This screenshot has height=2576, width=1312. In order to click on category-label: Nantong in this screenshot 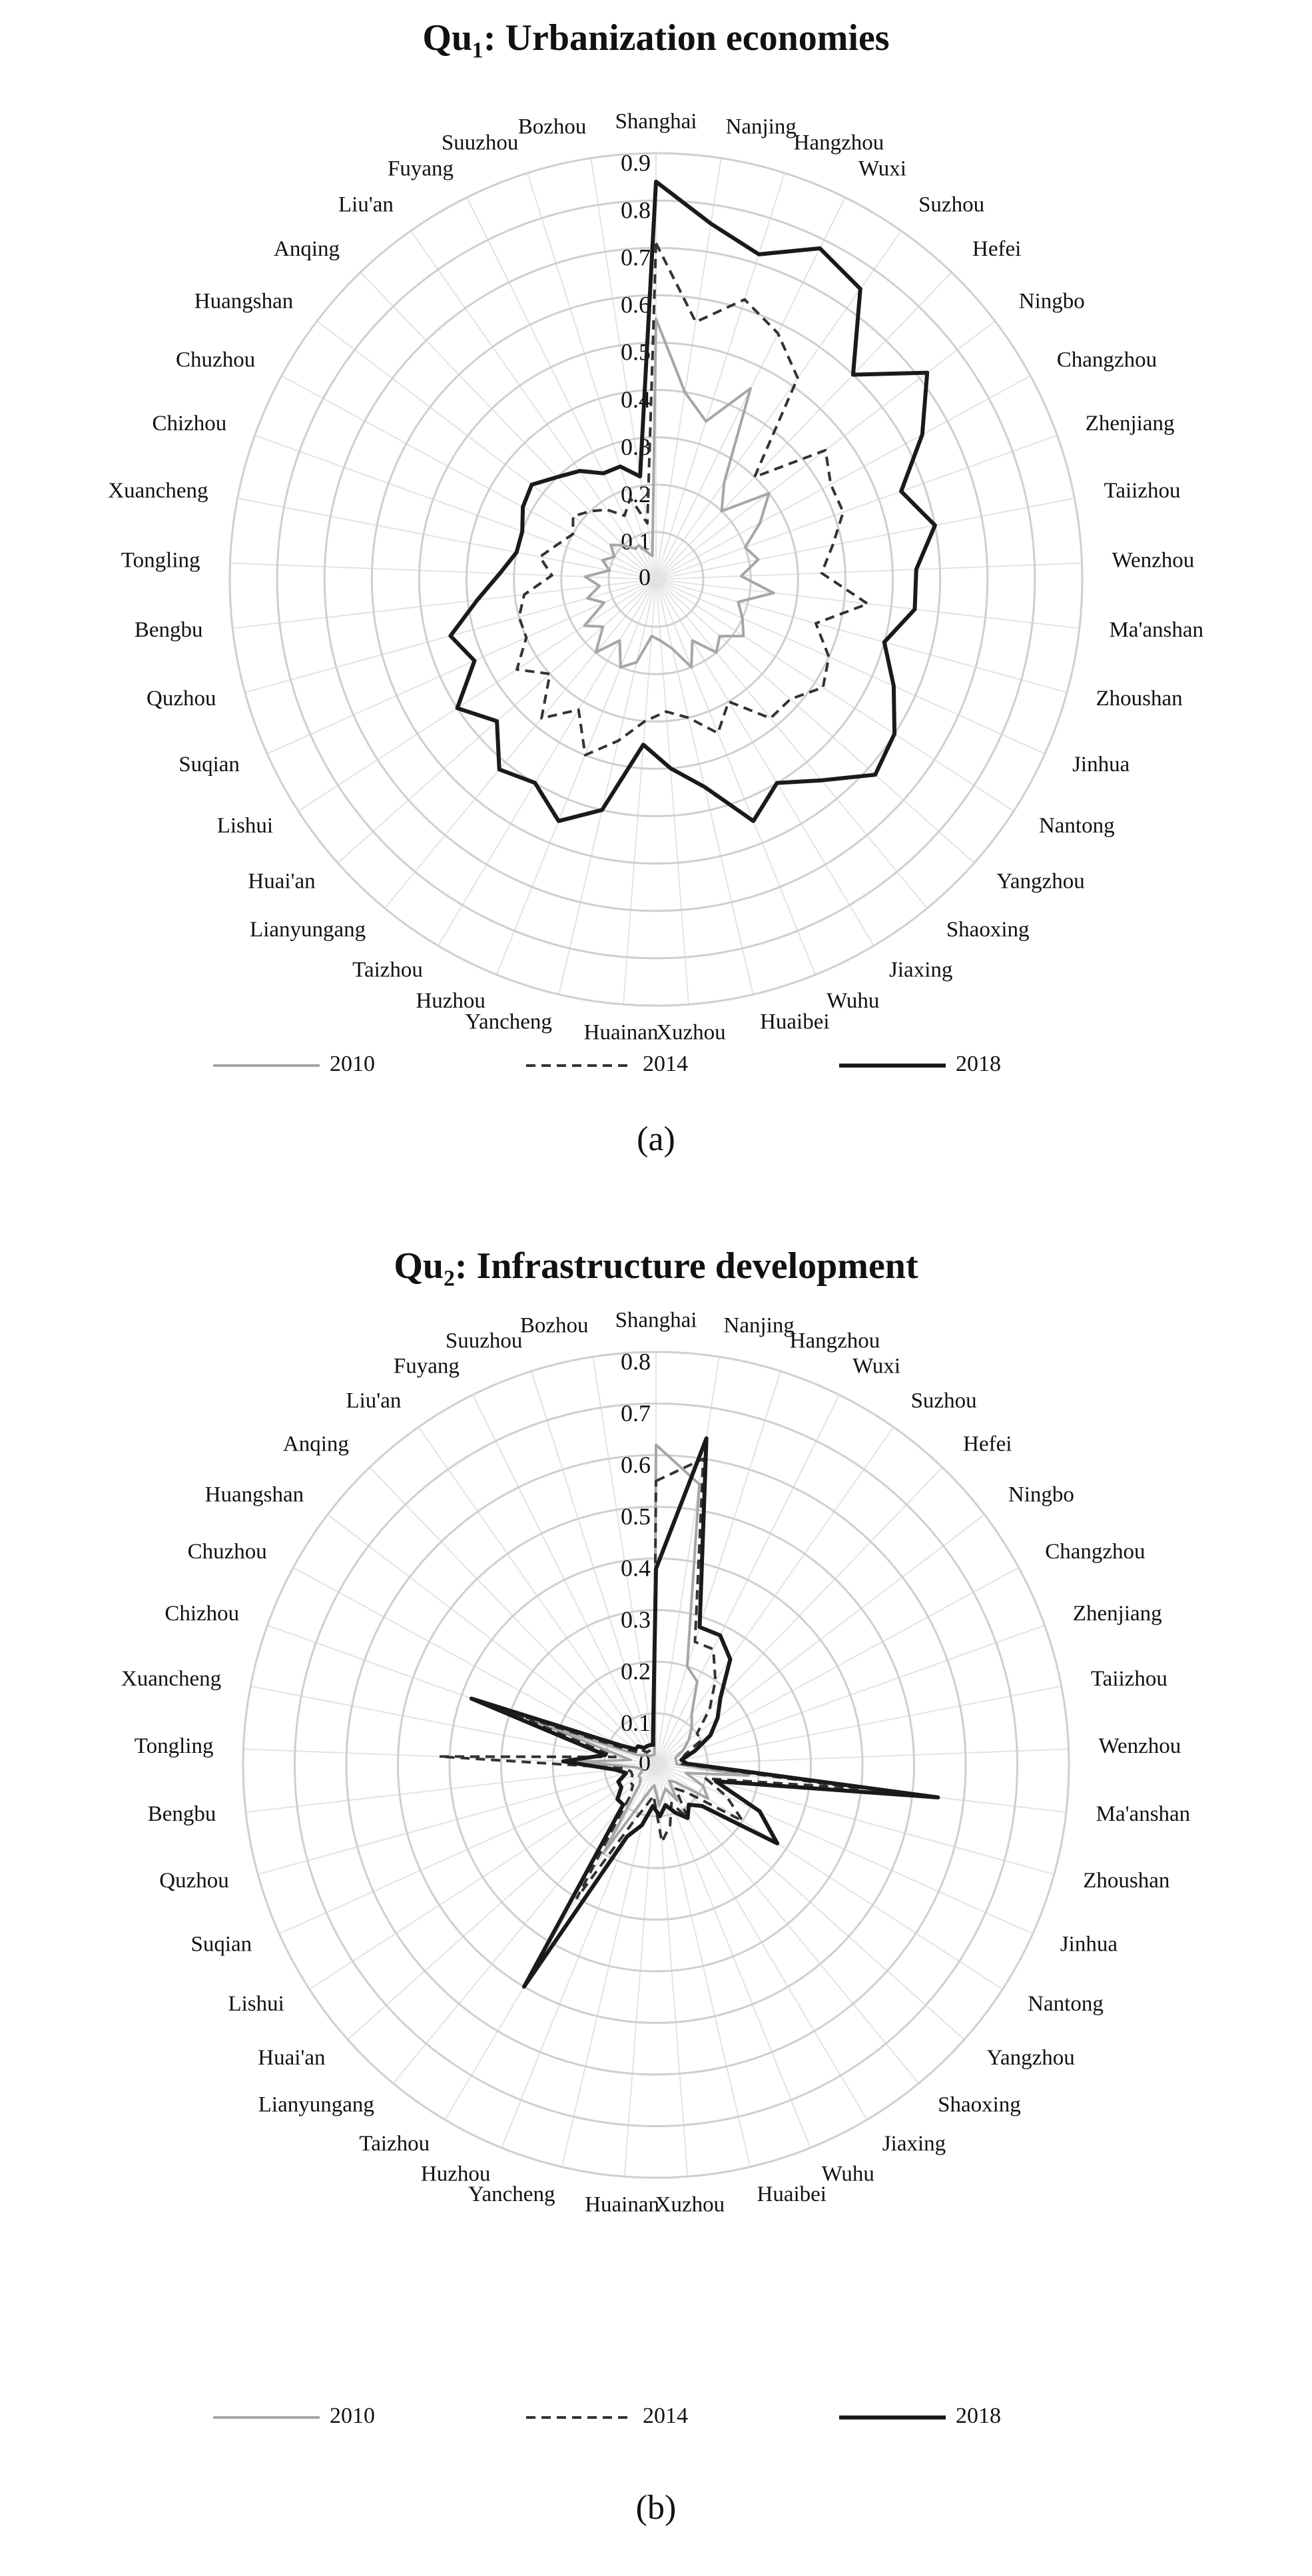, I will do `click(1066, 2004)`.